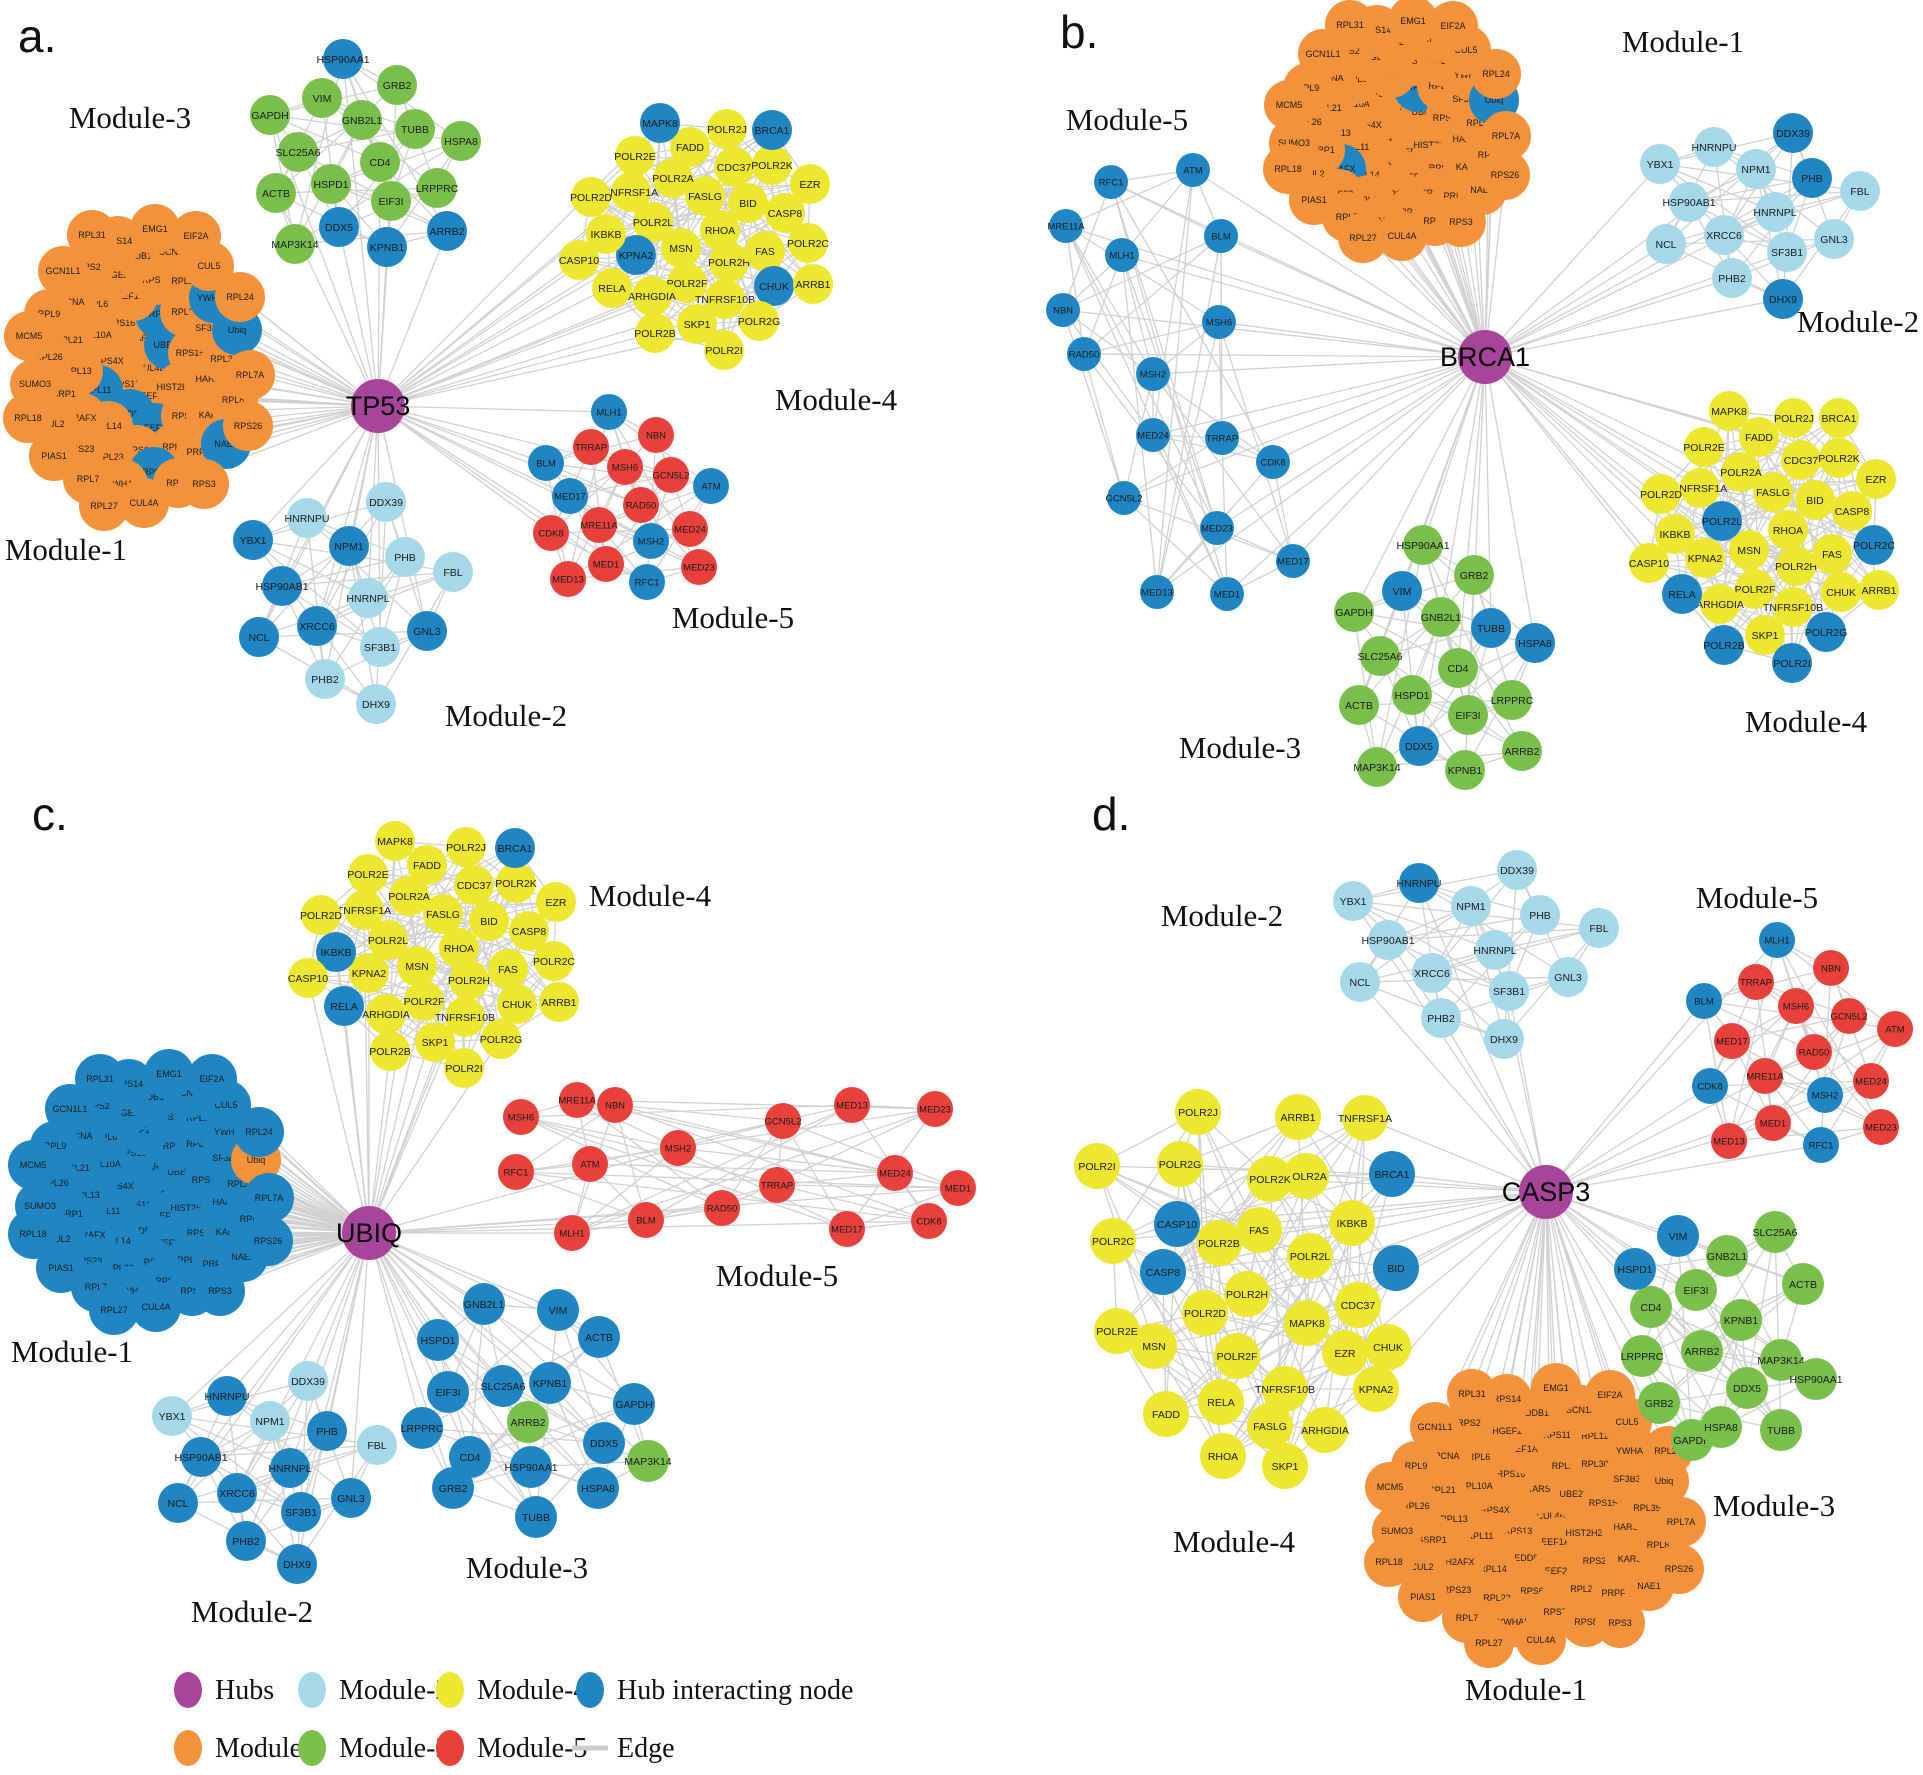  I want to click on node-RPS26: RPS26, so click(248, 426).